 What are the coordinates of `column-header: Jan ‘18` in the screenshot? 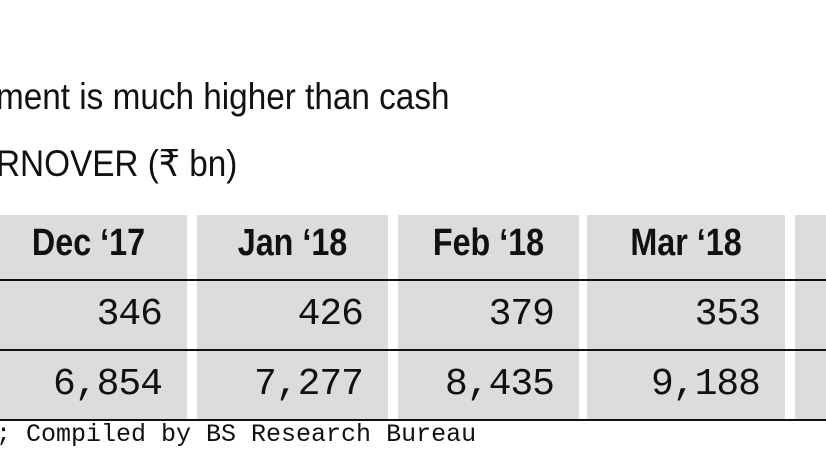 It's located at (292, 243).